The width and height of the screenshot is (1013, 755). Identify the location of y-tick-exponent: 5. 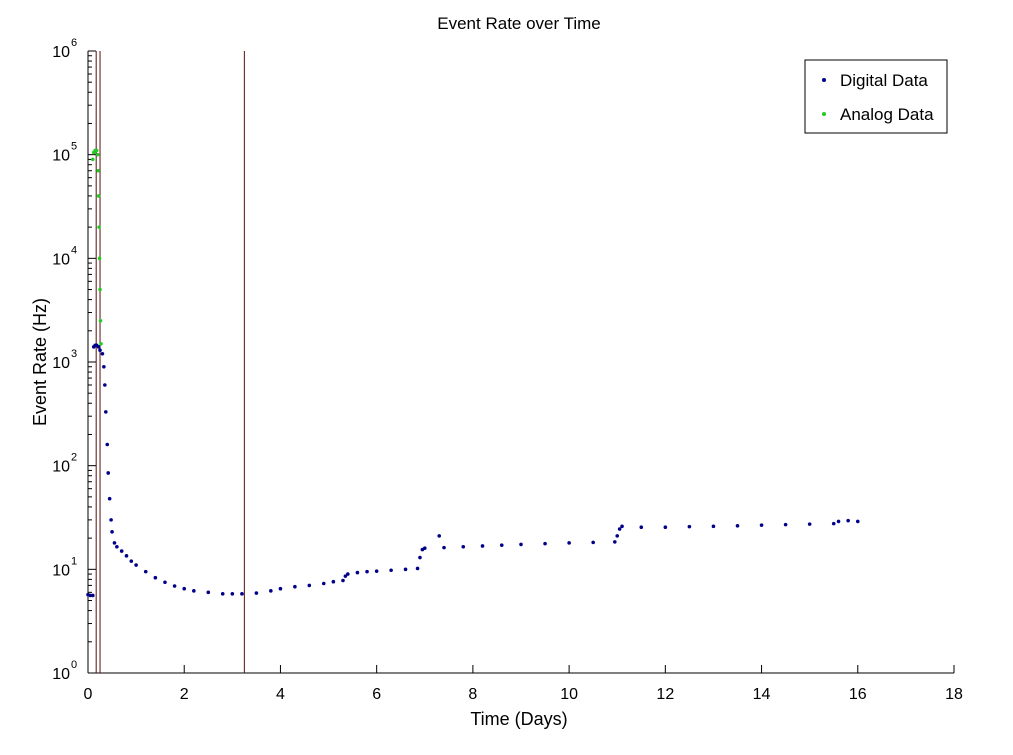
(74, 147).